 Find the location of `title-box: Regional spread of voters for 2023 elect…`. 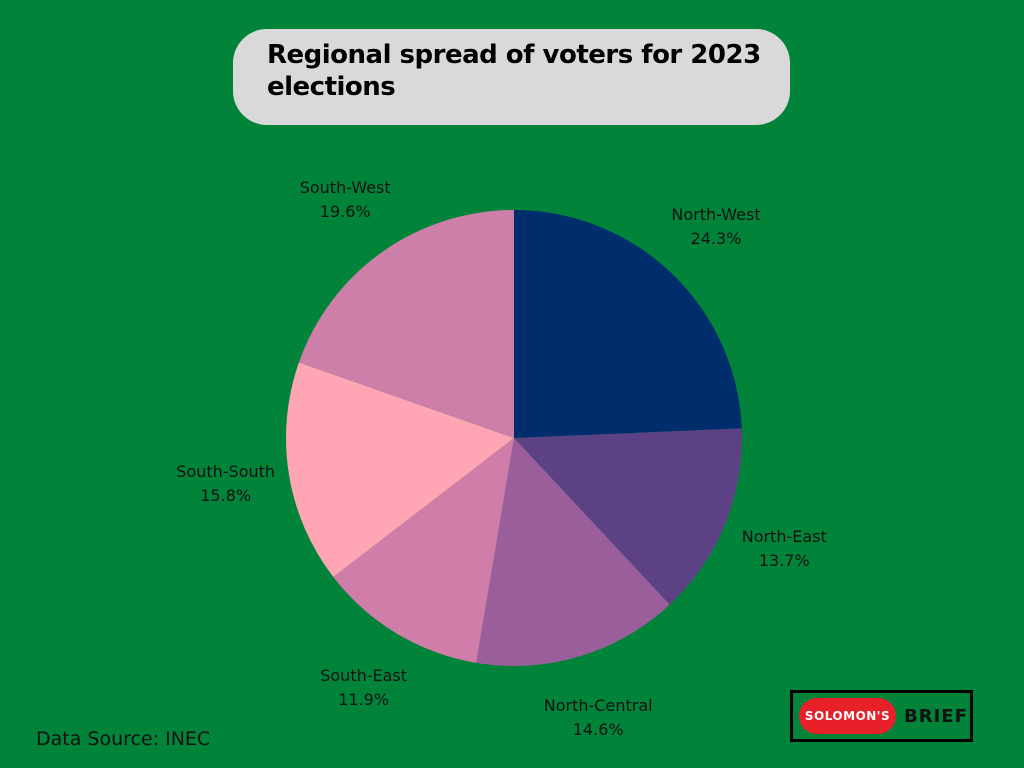

title-box: Regional spread of voters for 2023 elect… is located at coordinates (511, 77).